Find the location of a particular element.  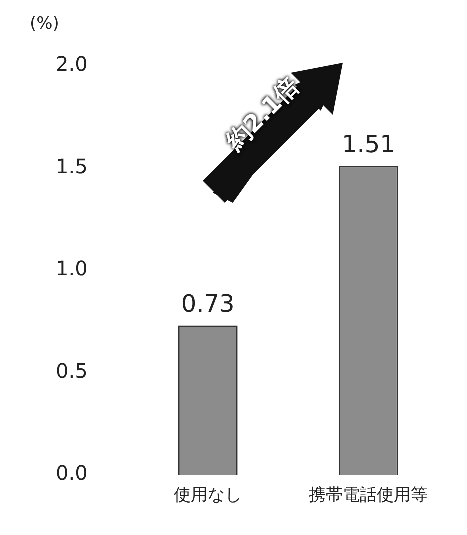

data-label: 0.73 is located at coordinates (208, 304).